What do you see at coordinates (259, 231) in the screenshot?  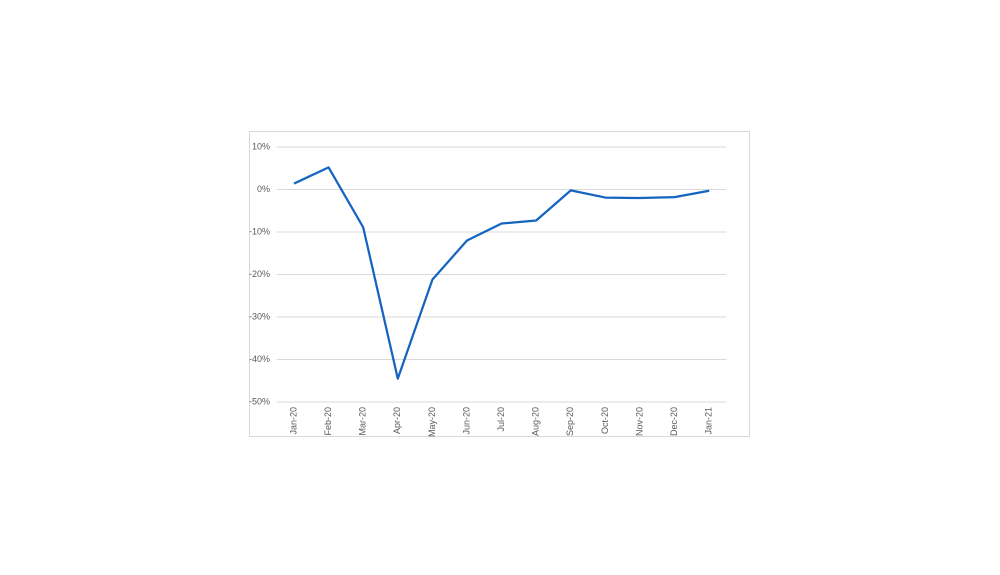 I see `y-tick-label: -10%` at bounding box center [259, 231].